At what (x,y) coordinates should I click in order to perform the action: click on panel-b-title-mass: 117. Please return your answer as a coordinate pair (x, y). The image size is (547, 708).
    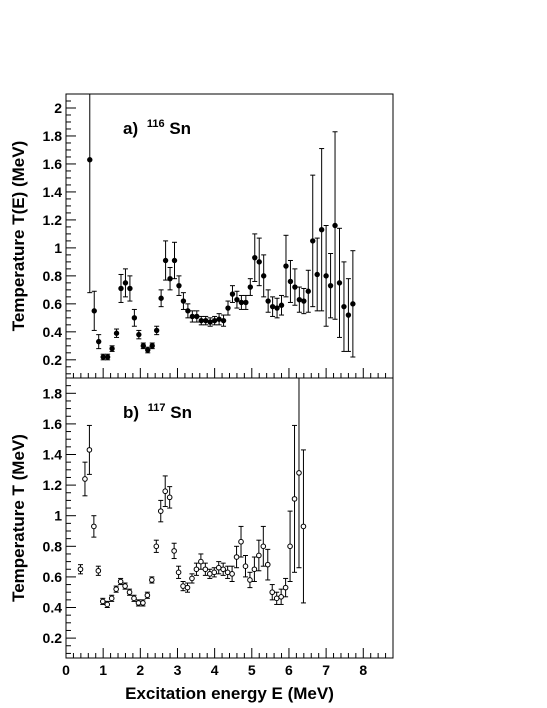
    Looking at the image, I should click on (157, 408).